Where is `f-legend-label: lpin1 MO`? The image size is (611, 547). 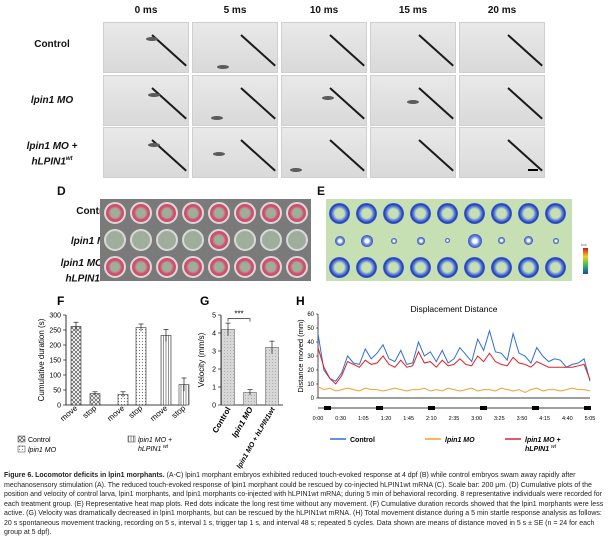
f-legend-label: lpin1 MO is located at coordinates (42, 450).